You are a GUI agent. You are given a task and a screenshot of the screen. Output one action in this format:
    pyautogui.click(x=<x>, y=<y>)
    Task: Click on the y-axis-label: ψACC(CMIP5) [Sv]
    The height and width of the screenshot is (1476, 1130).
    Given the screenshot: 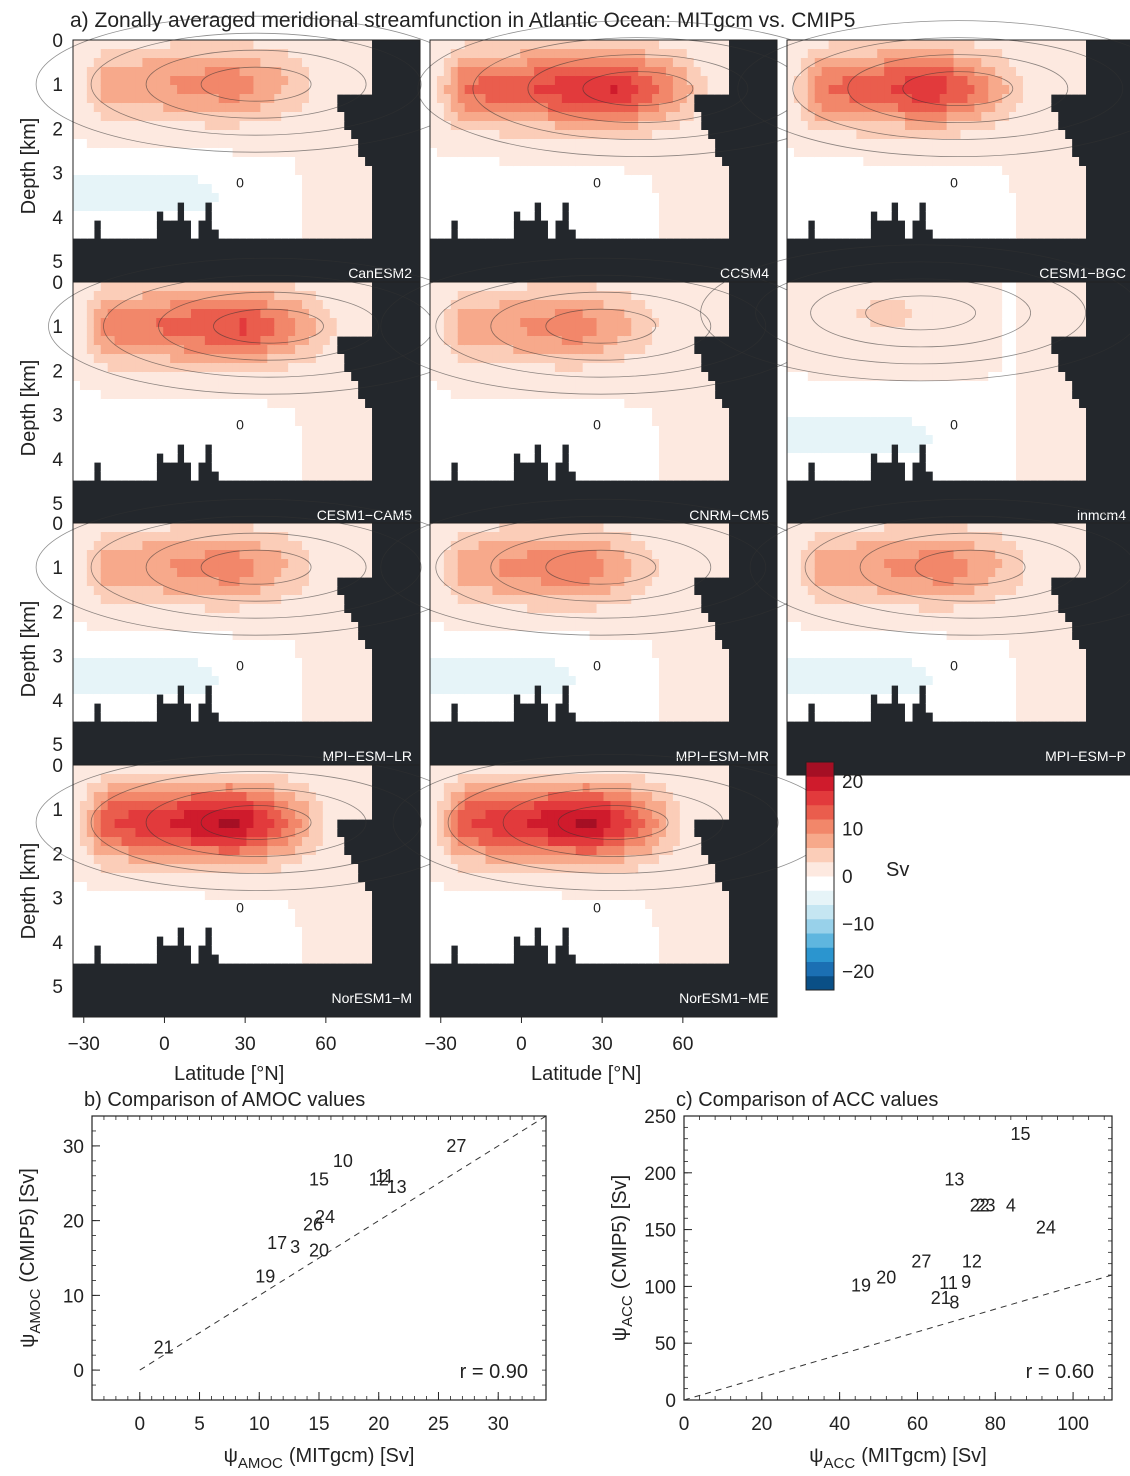 What is the action you would take?
    pyautogui.click(x=622, y=1258)
    